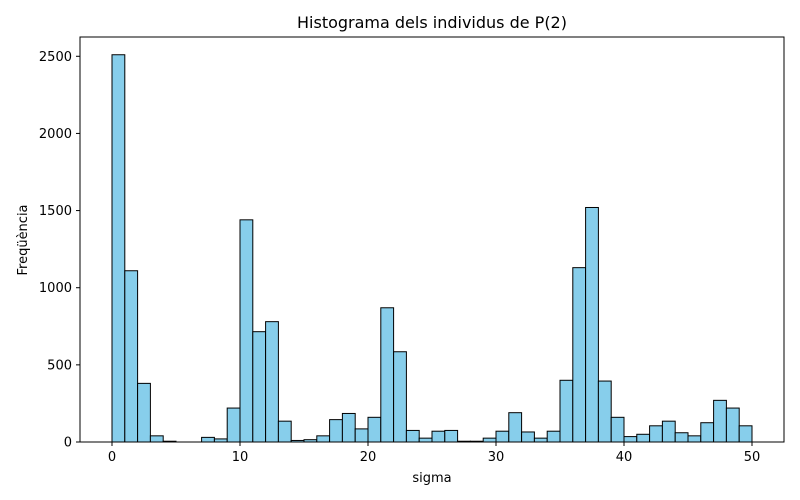  What do you see at coordinates (55, 57) in the screenshot?
I see `y-tick-label: 2500` at bounding box center [55, 57].